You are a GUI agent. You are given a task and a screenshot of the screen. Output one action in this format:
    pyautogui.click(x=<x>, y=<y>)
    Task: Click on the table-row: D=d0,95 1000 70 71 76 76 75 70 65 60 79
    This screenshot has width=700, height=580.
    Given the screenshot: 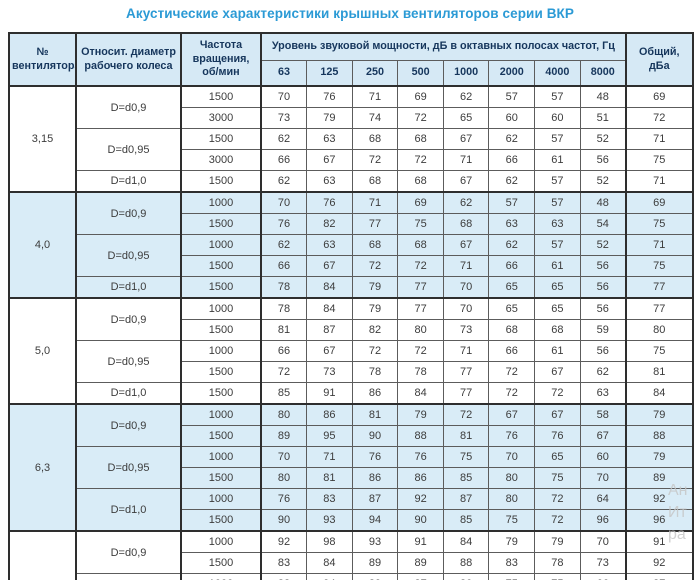 What is the action you would take?
    pyautogui.click(x=351, y=467)
    